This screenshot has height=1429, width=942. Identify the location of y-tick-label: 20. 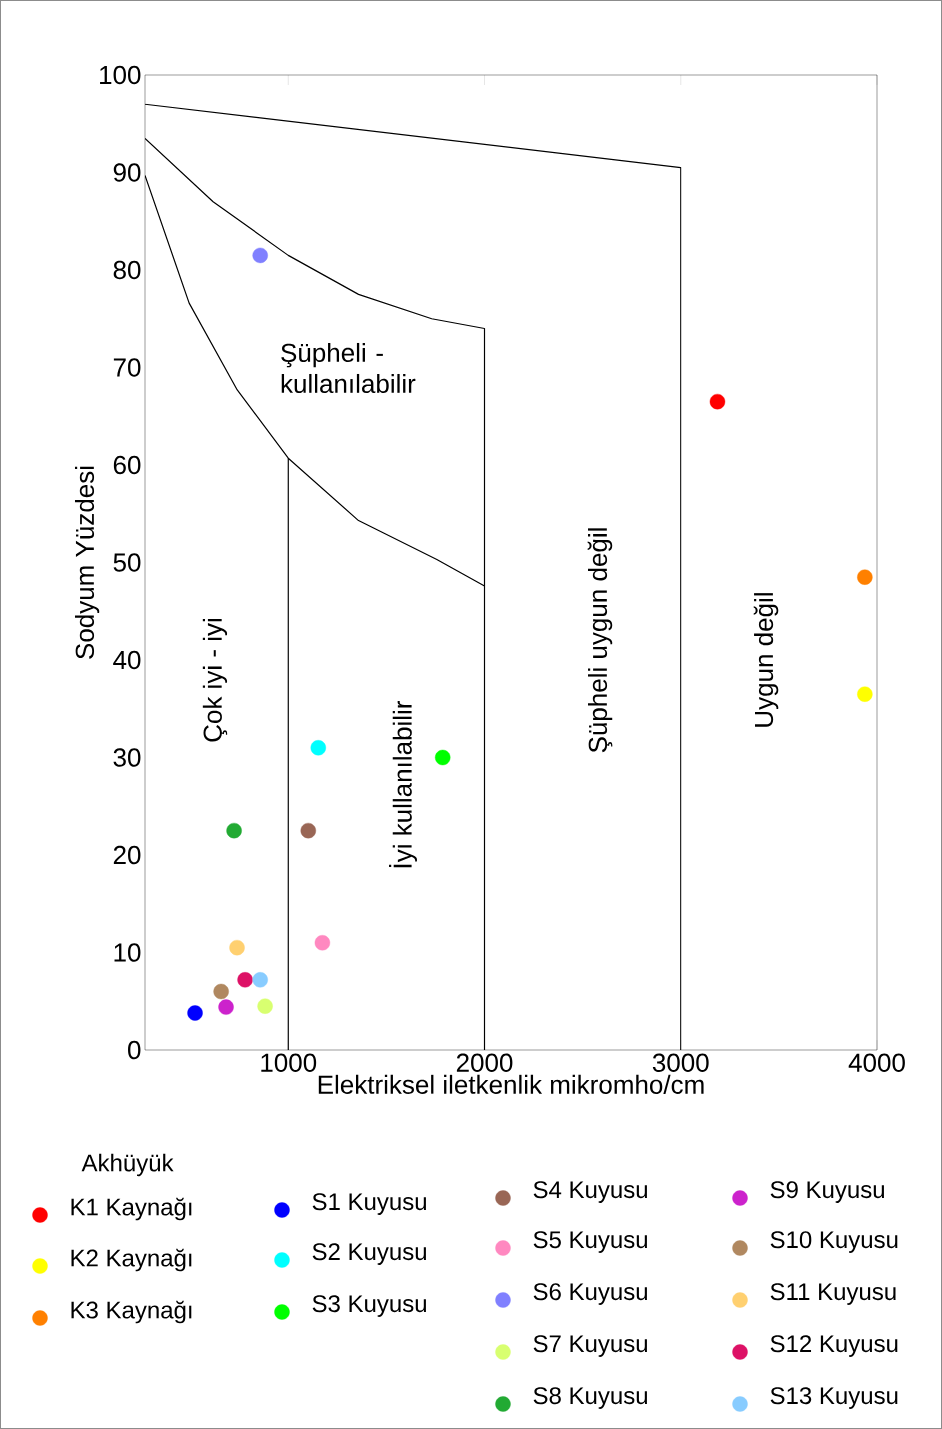
(127, 855).